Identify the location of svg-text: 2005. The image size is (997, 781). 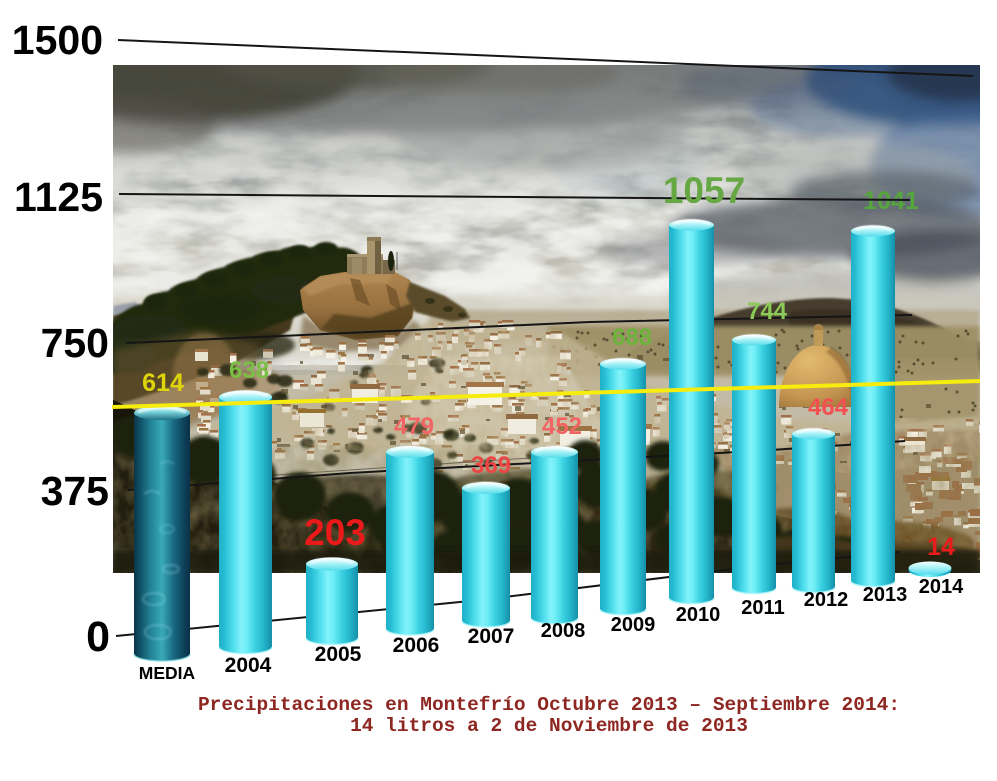
(338, 654).